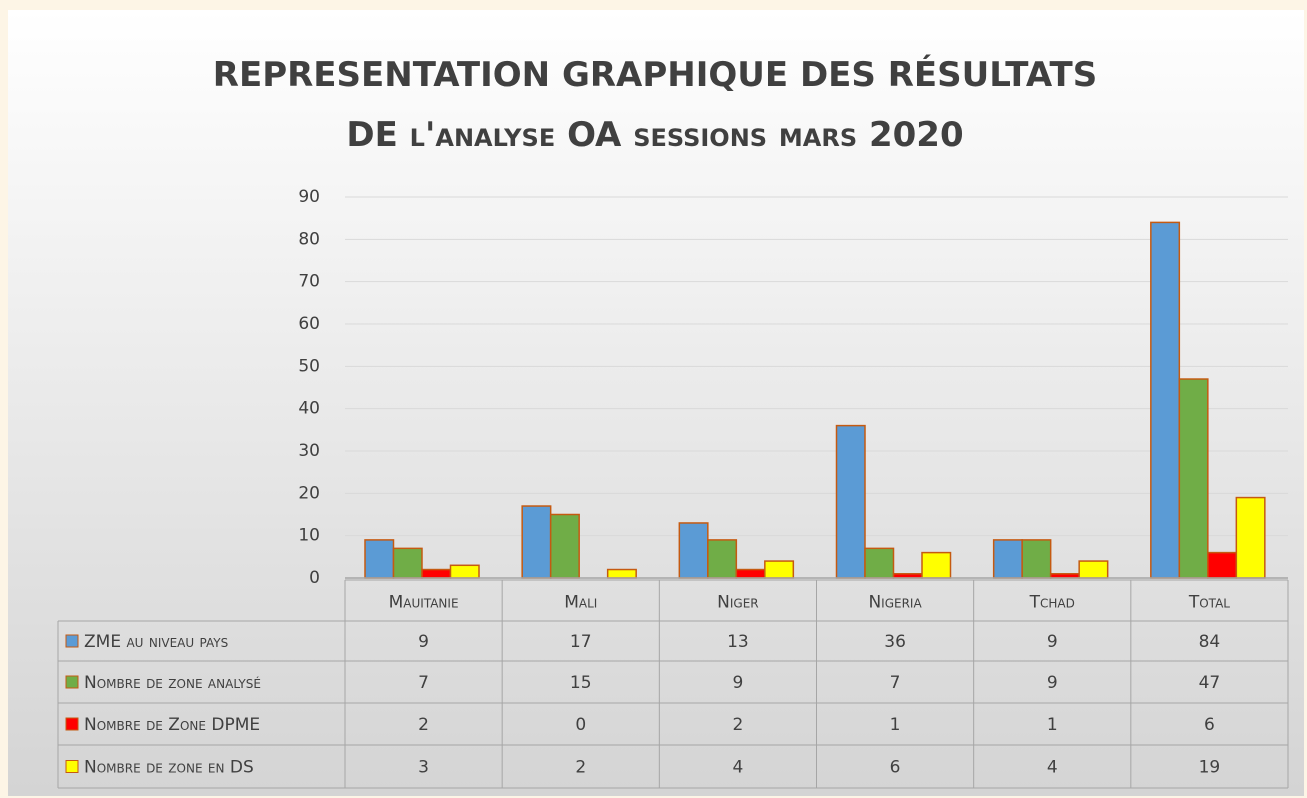 This screenshot has width=1307, height=798. Describe the element at coordinates (309, 409) in the screenshot. I see `y-tick-label: 40` at that location.